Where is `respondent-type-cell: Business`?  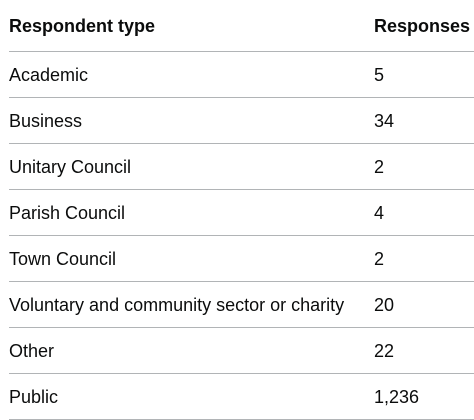 respondent-type-cell: Business is located at coordinates (46, 120).